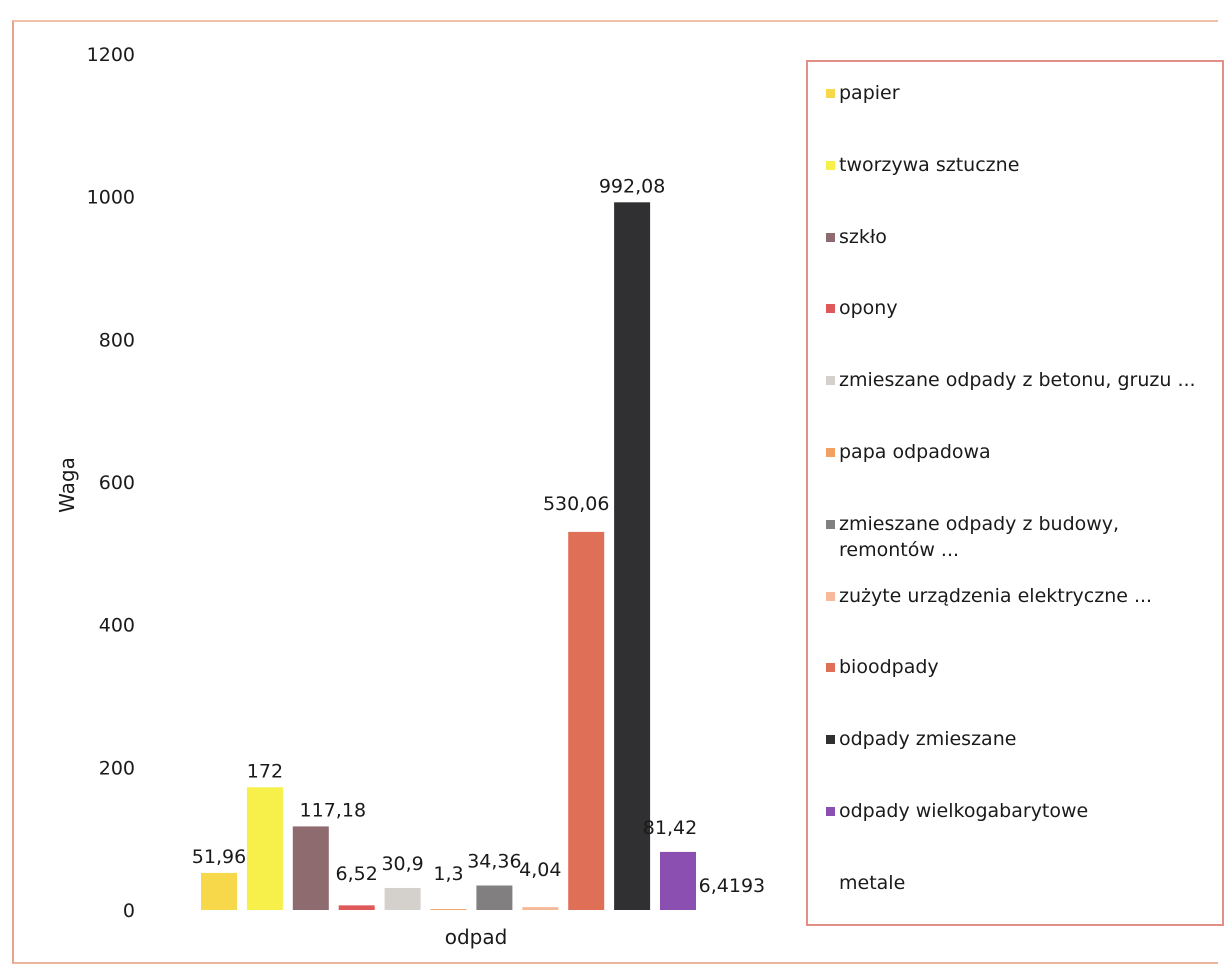  I want to click on data-label-8: 530,06, so click(576, 504).